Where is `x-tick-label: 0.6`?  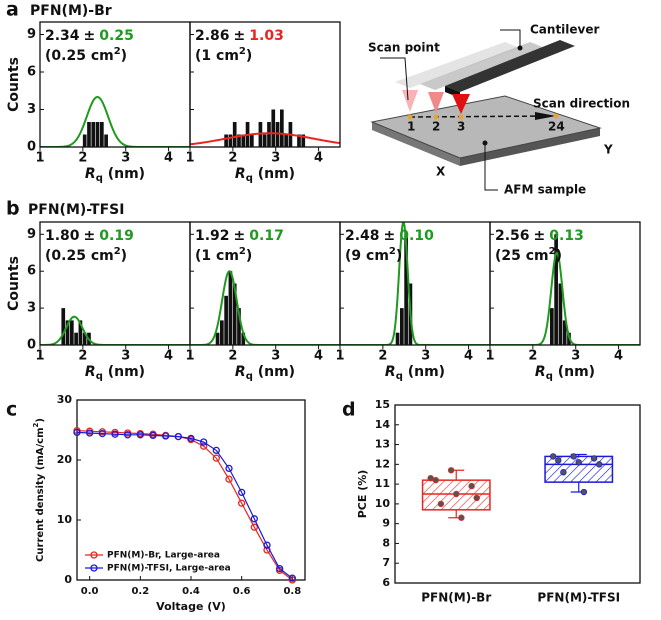
x-tick-label: 0.6 is located at coordinates (242, 591).